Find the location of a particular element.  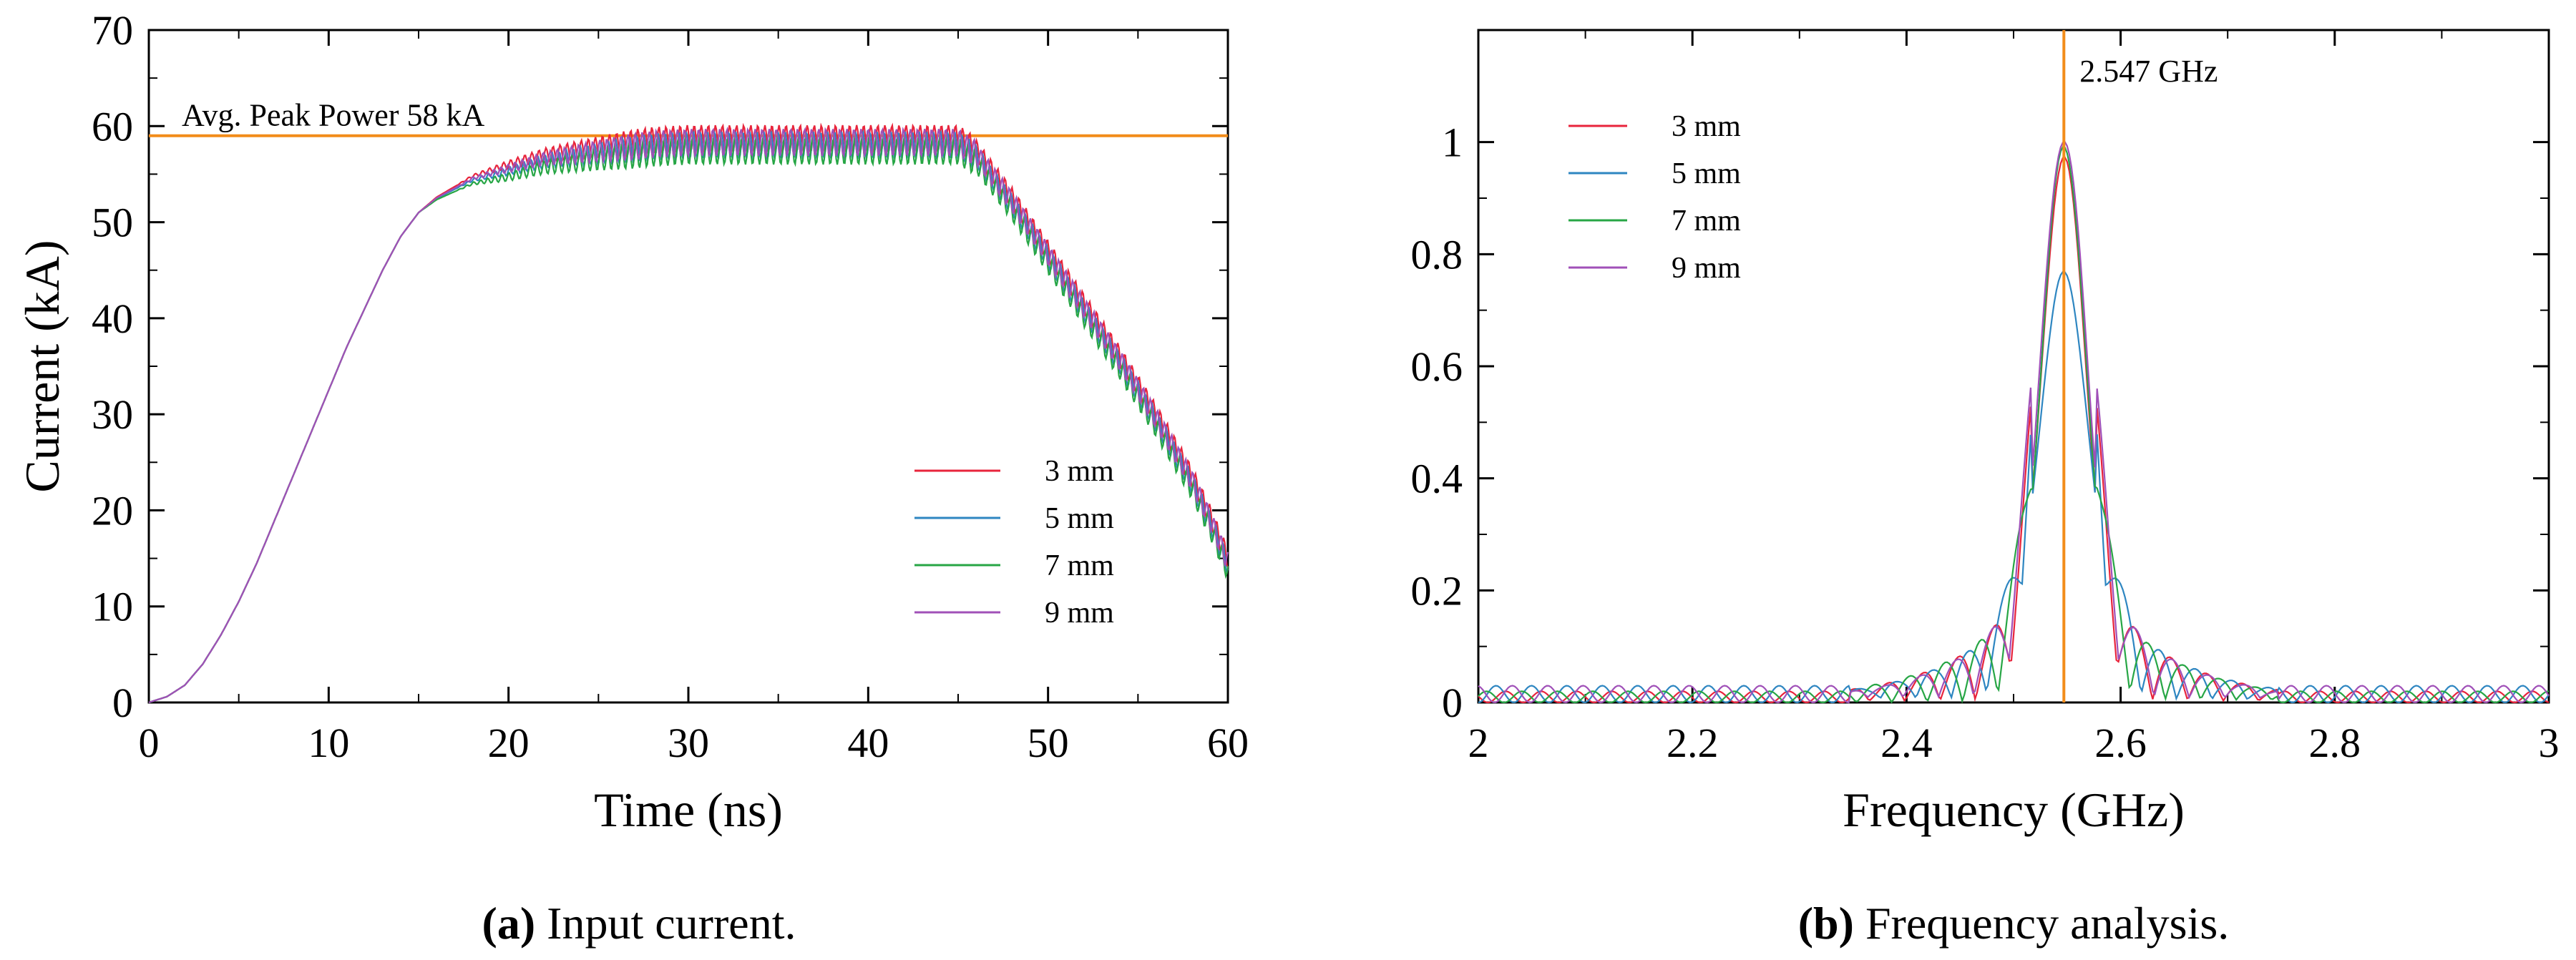

y-tick-label: 70 is located at coordinates (112, 31).